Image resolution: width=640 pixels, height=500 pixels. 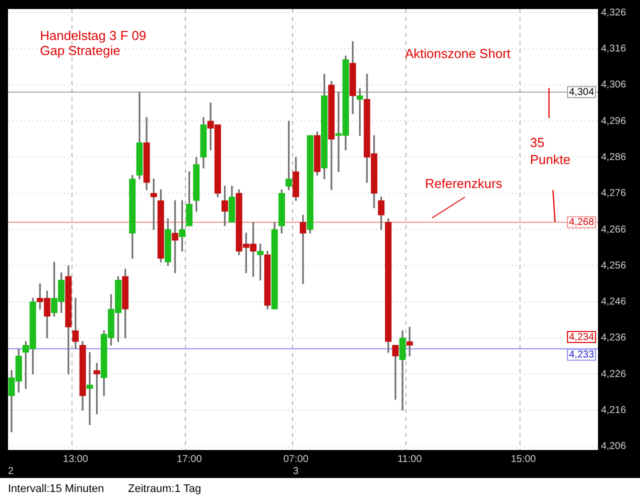 What do you see at coordinates (613, 49) in the screenshot?
I see `y-tick-label: 4,316` at bounding box center [613, 49].